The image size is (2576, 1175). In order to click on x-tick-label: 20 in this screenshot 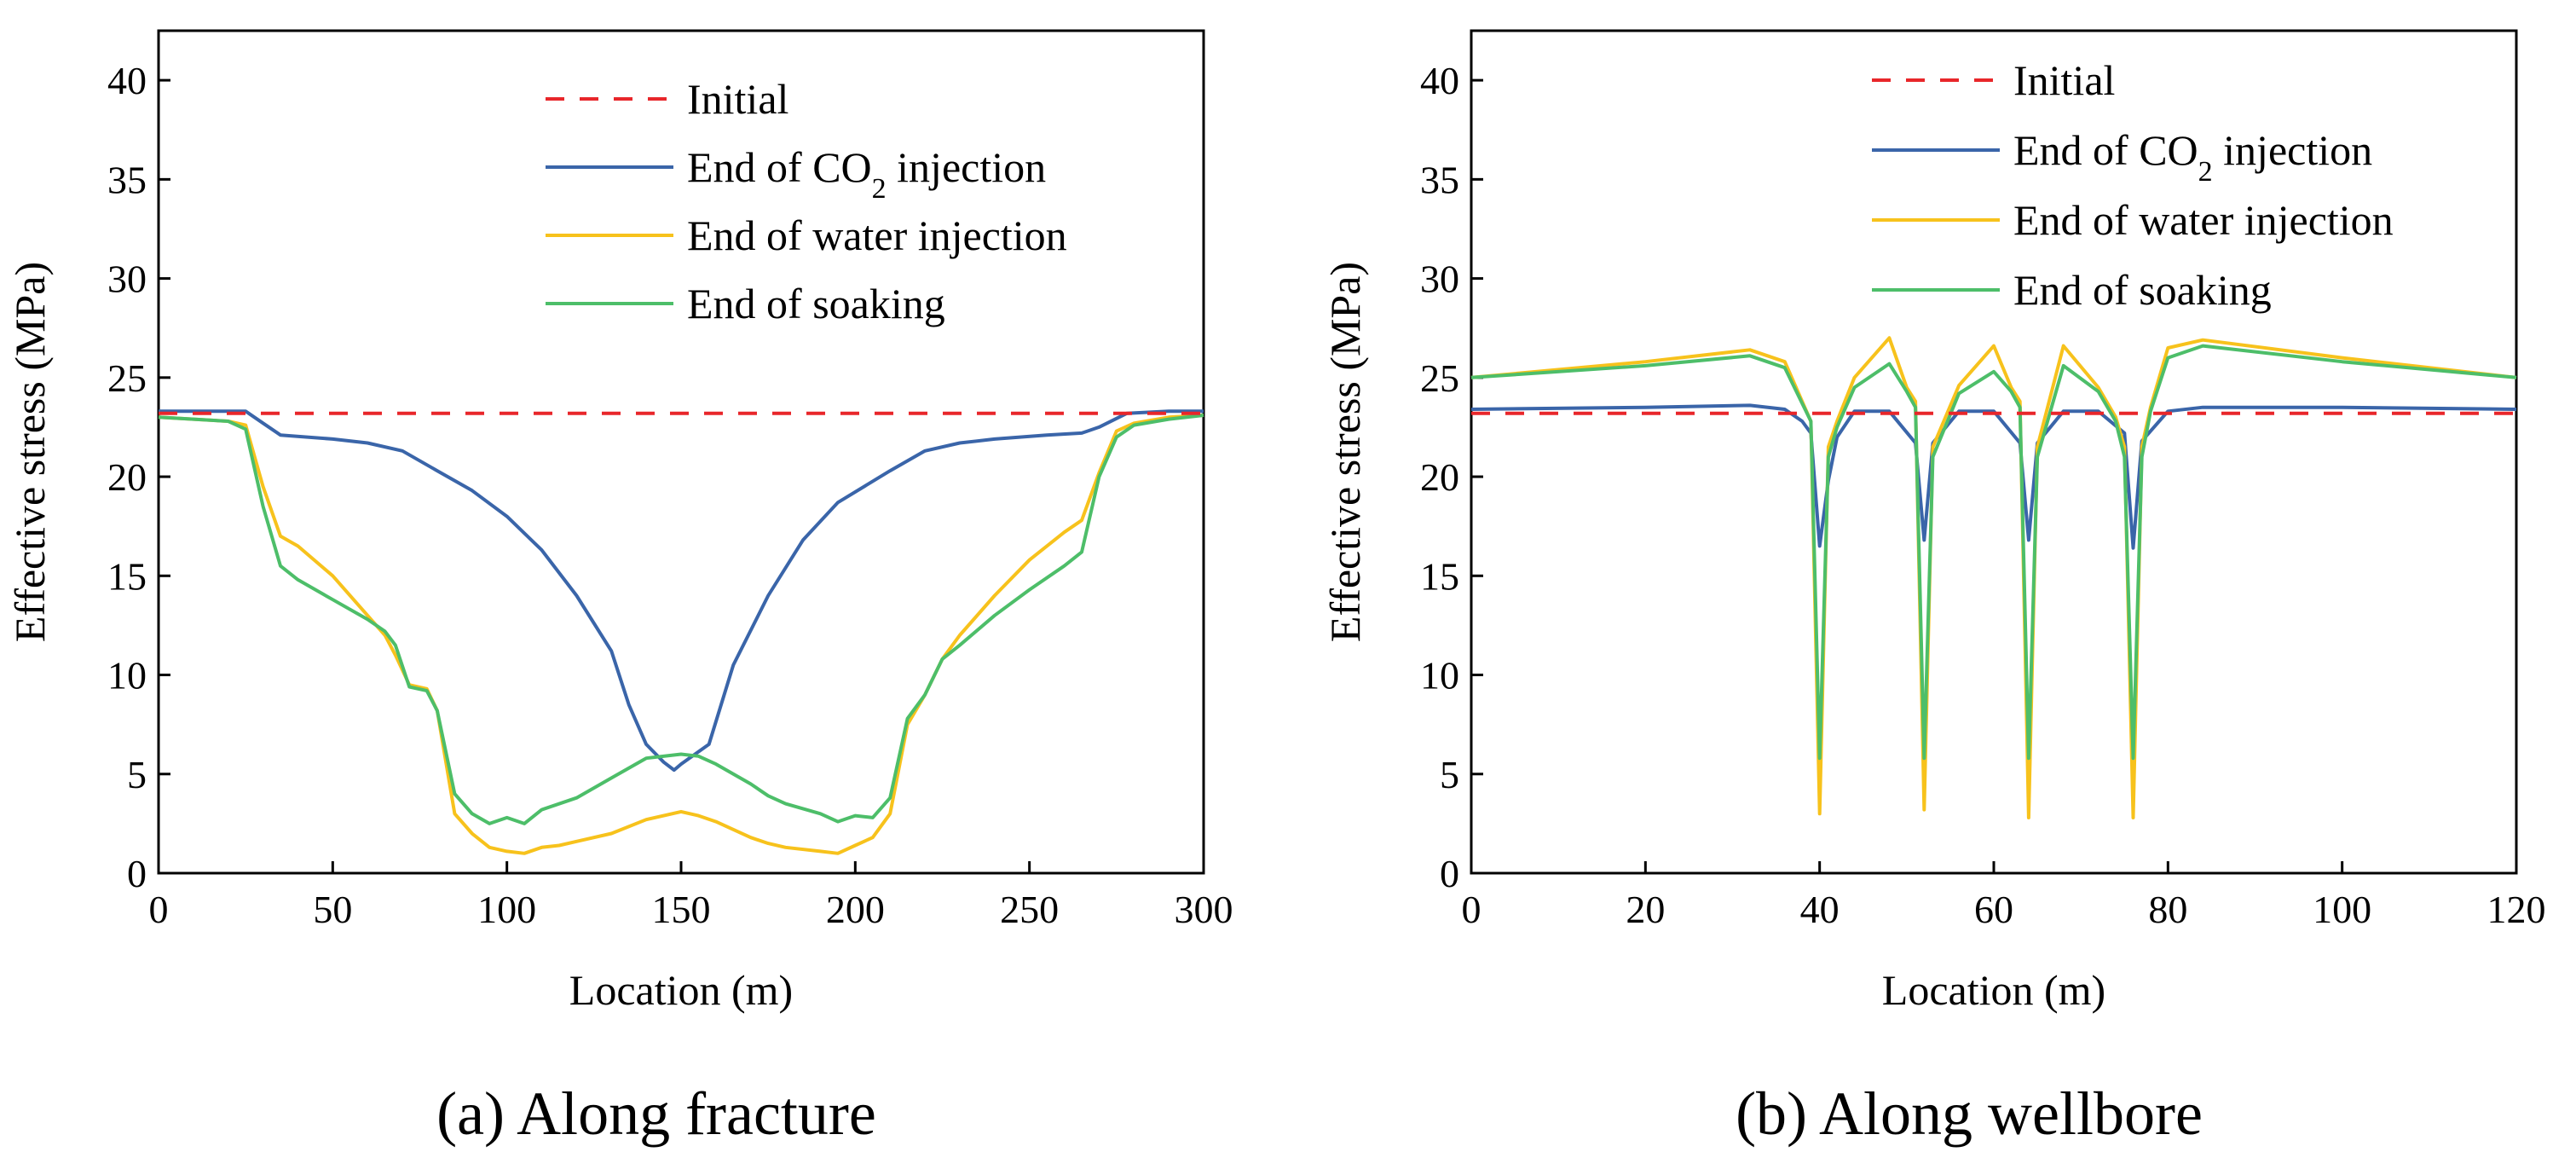, I will do `click(1645, 909)`.